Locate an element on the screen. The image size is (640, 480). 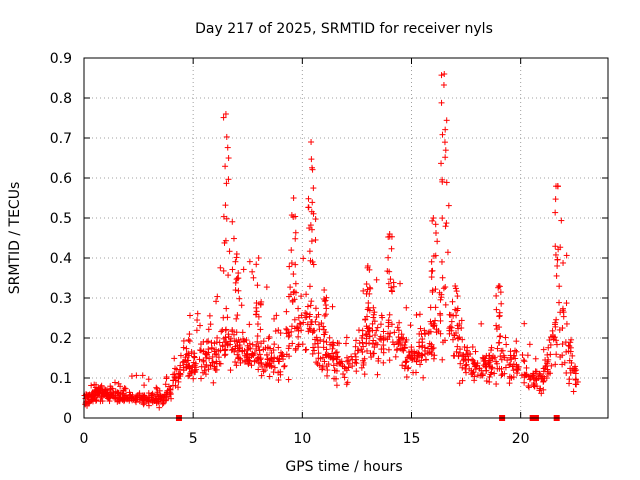
y-tick-label: 0.8 is located at coordinates (61, 99).